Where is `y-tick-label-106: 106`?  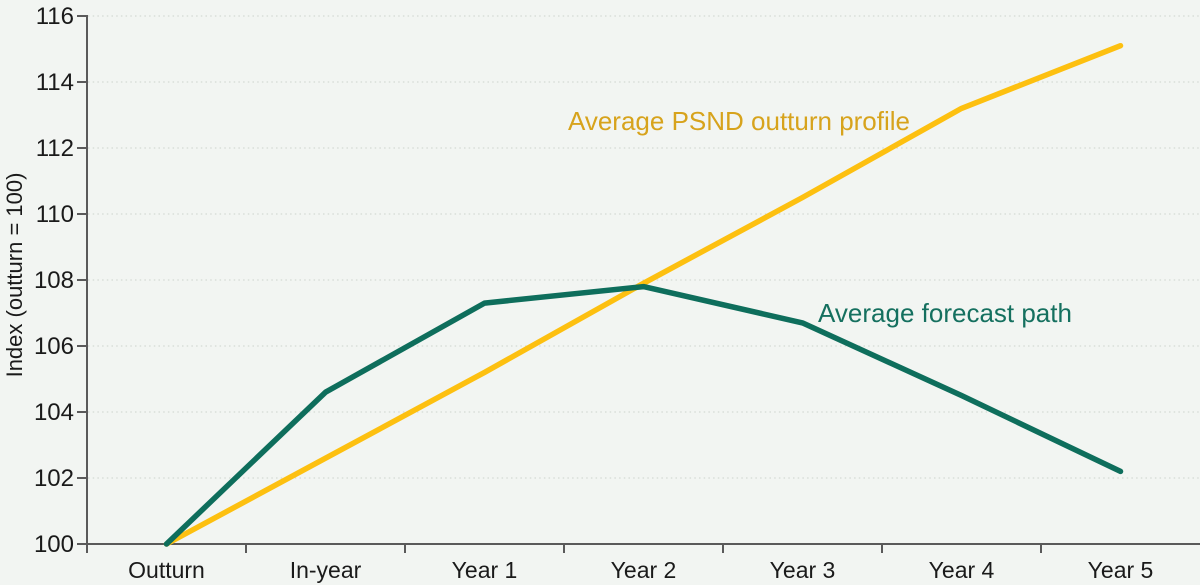
y-tick-label-106: 106 is located at coordinates (54, 346).